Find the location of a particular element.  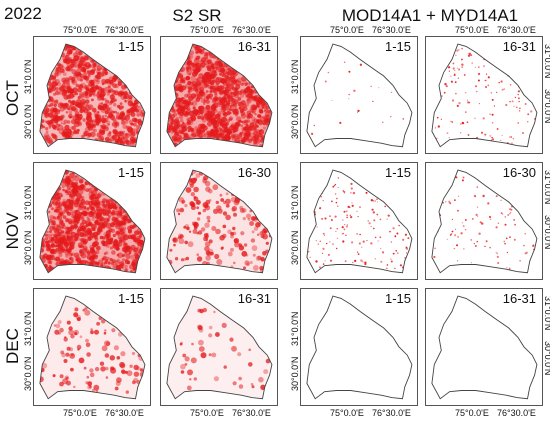

map-panel-oct-s2-2: 16-31 is located at coordinates (219, 95).